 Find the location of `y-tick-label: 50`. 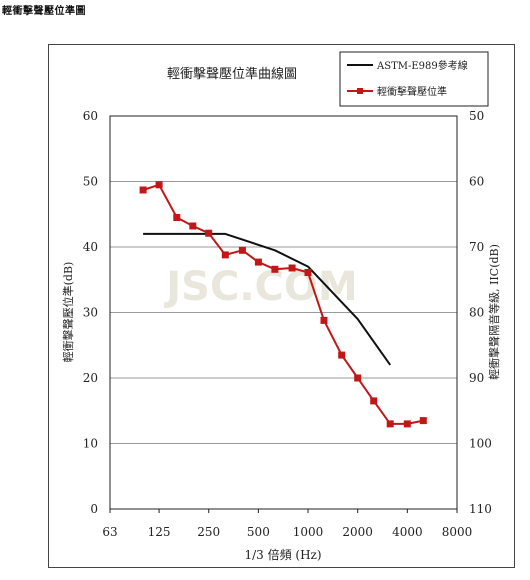

y-tick-label: 50 is located at coordinates (90, 182).